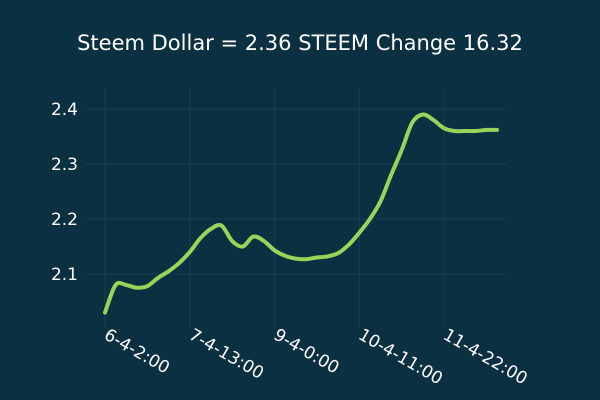 This screenshot has width=600, height=400. I want to click on x-tick-label: 10-4-11:00, so click(400, 357).